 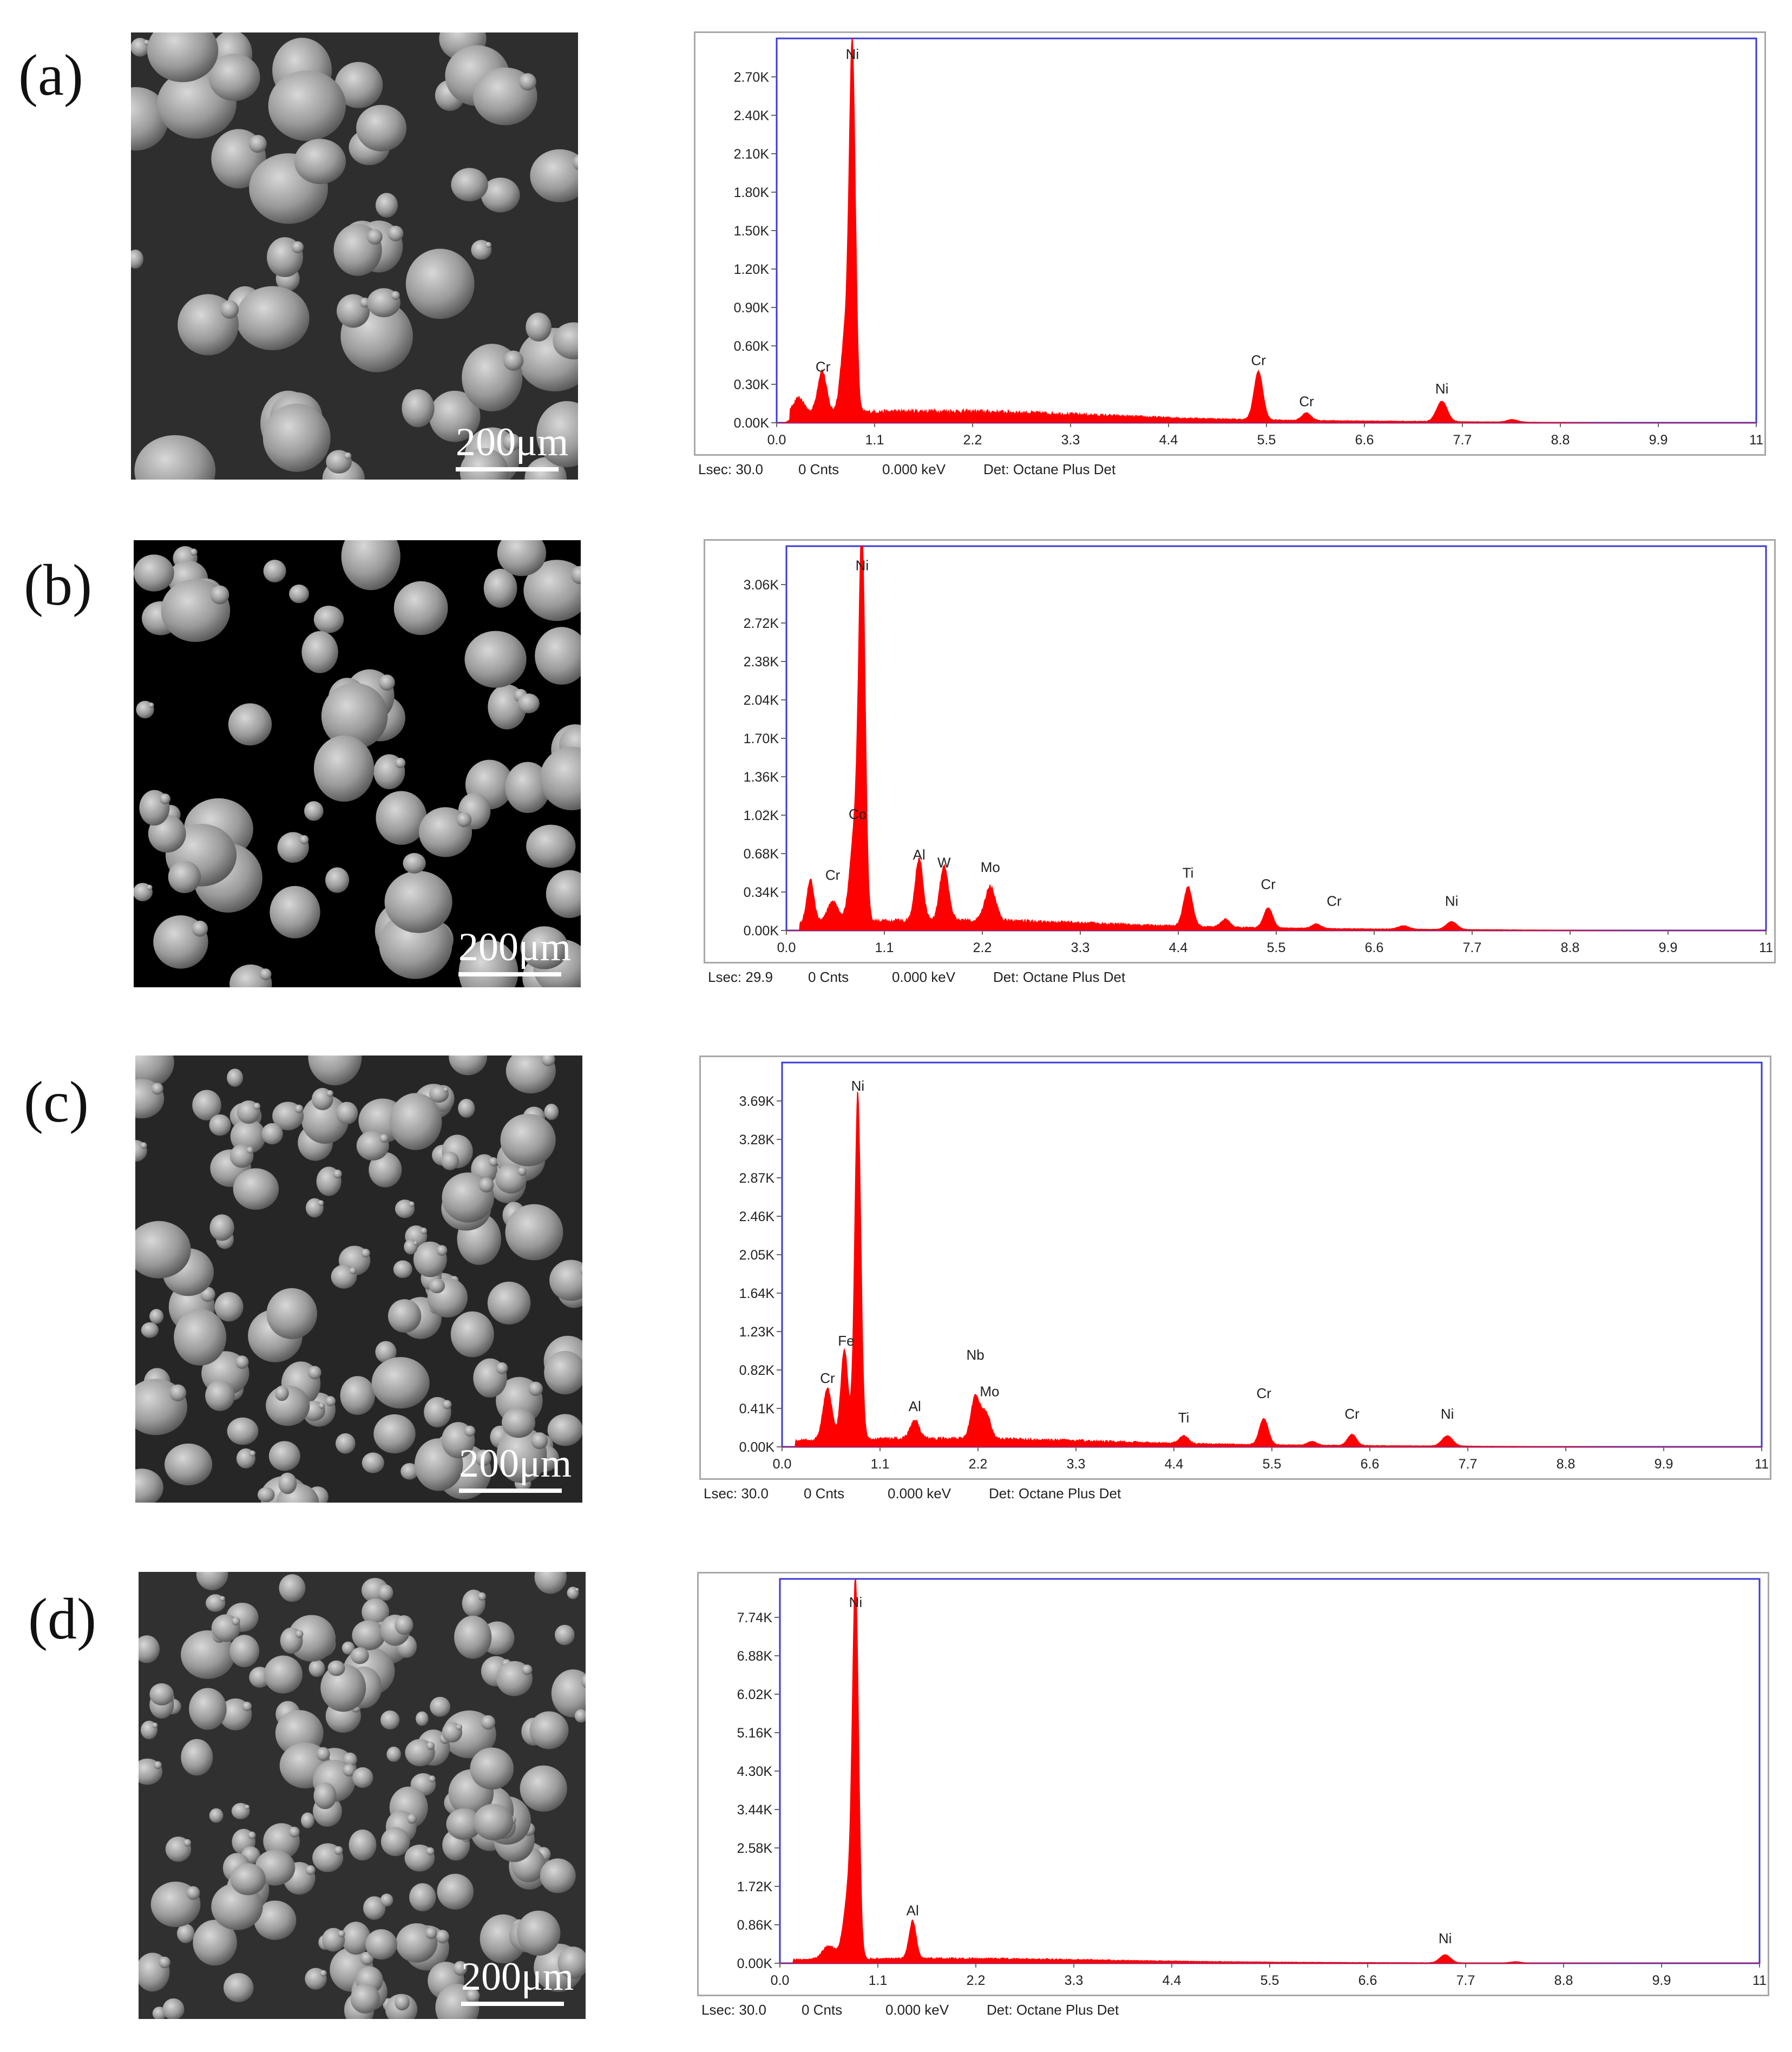 I want to click on sem-particles-c, so click(x=358, y=1279).